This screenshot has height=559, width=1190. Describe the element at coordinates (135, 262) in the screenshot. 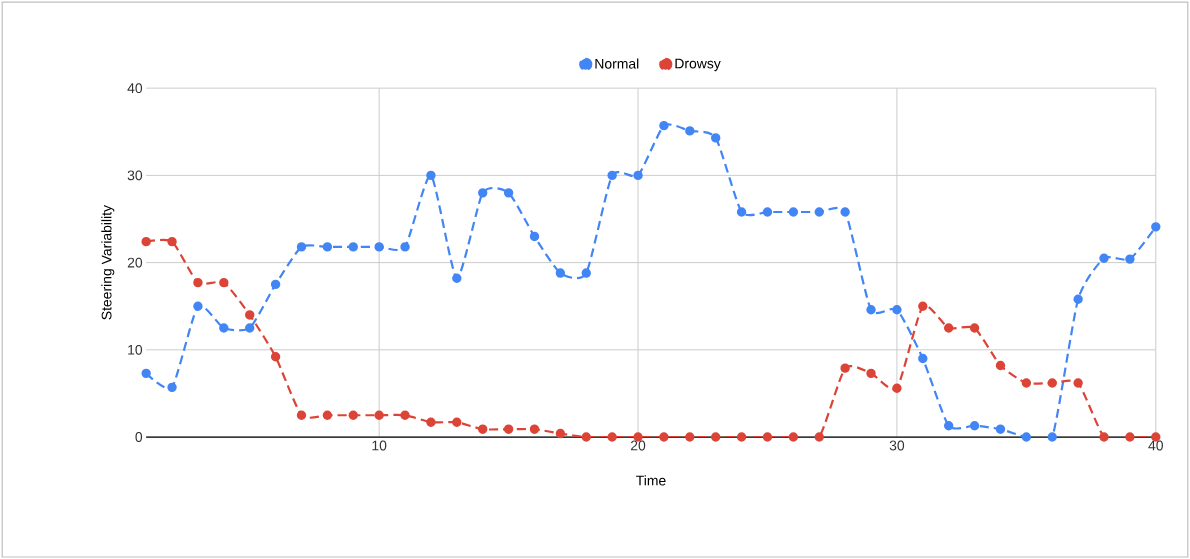

I see `y-tick-label: 20` at that location.